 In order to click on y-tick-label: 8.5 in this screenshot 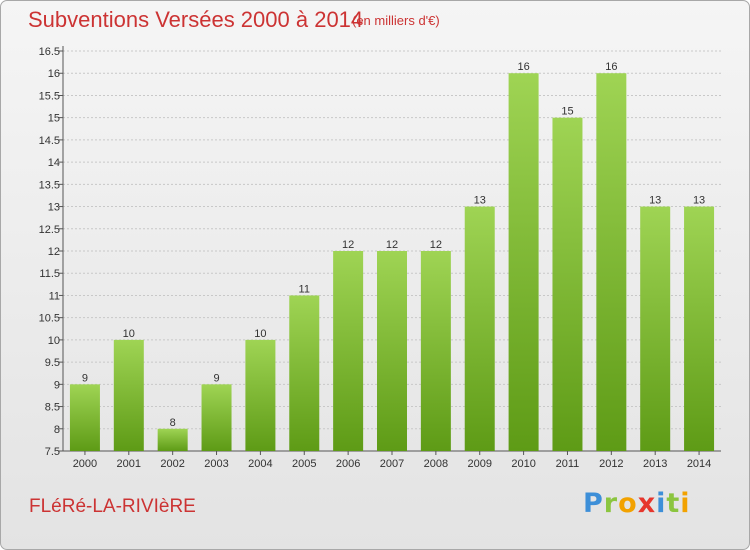, I will do `click(52, 408)`.